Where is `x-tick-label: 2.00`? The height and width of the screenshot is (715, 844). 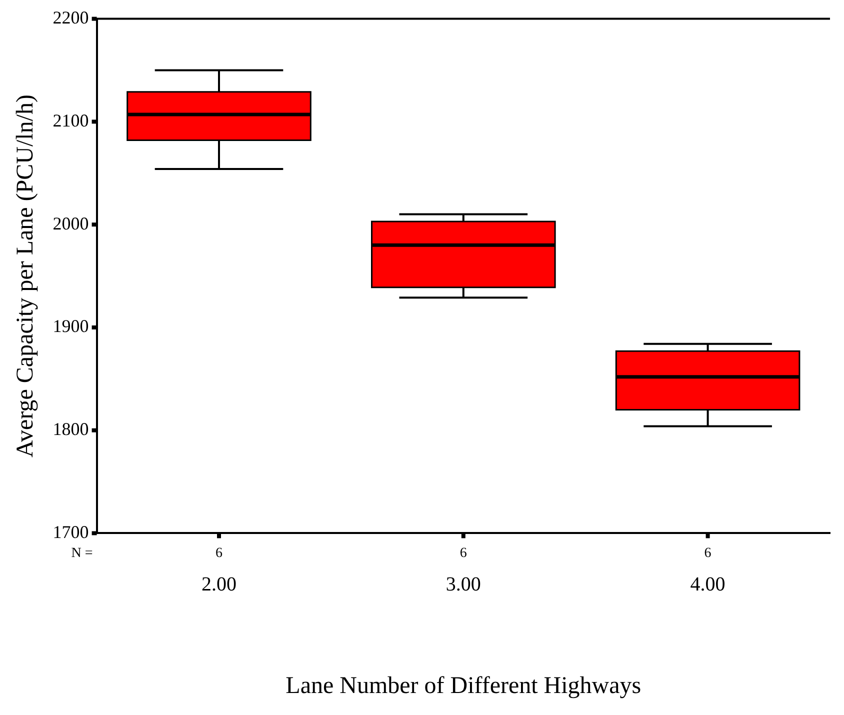 x-tick-label: 2.00 is located at coordinates (219, 584).